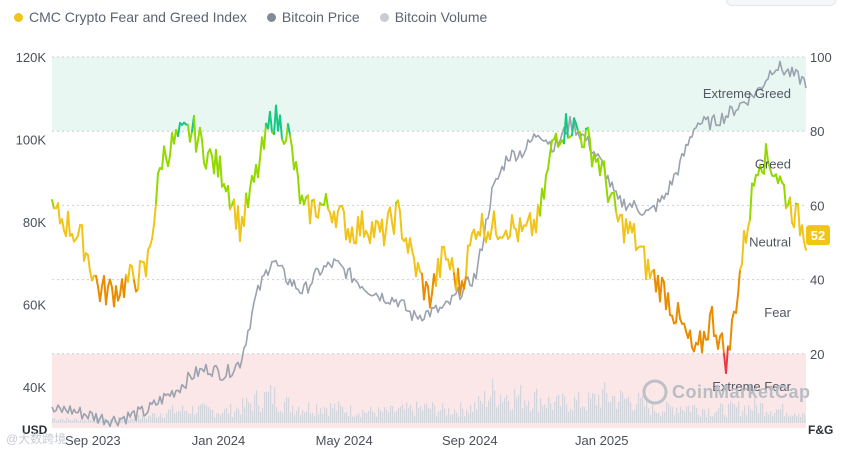  Describe the element at coordinates (433, 17) in the screenshot. I see `legend-item-bitcoin-volume: Bitcoin Volume` at that location.